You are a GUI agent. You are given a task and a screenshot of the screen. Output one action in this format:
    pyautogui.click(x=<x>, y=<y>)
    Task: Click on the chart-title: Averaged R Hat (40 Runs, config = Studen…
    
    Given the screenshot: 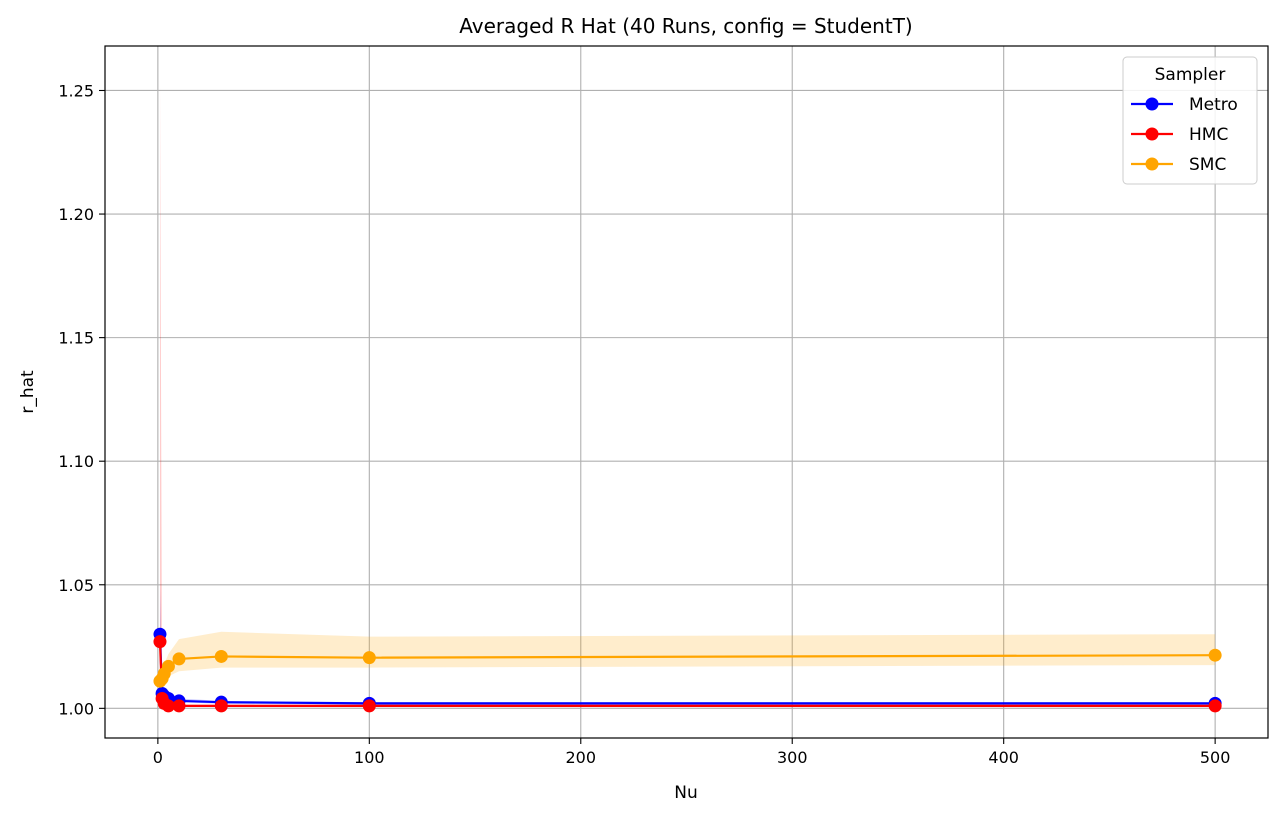 What is the action you would take?
    pyautogui.click(x=685, y=26)
    